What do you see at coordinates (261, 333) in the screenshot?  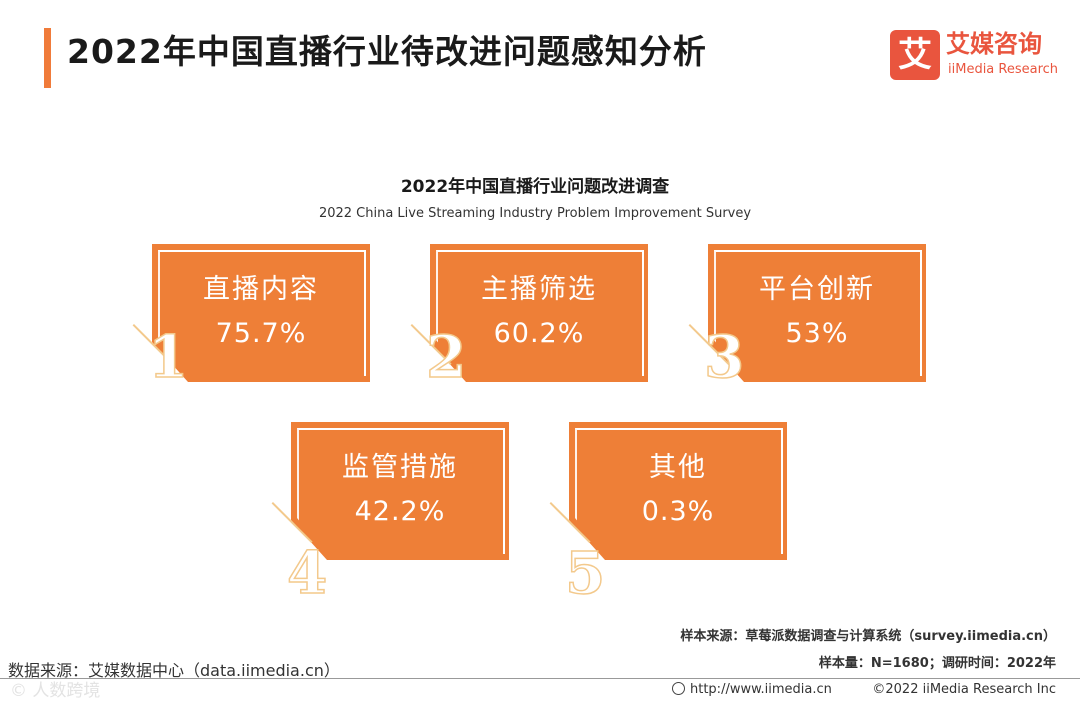 I see `item-value: 75.7%` at bounding box center [261, 333].